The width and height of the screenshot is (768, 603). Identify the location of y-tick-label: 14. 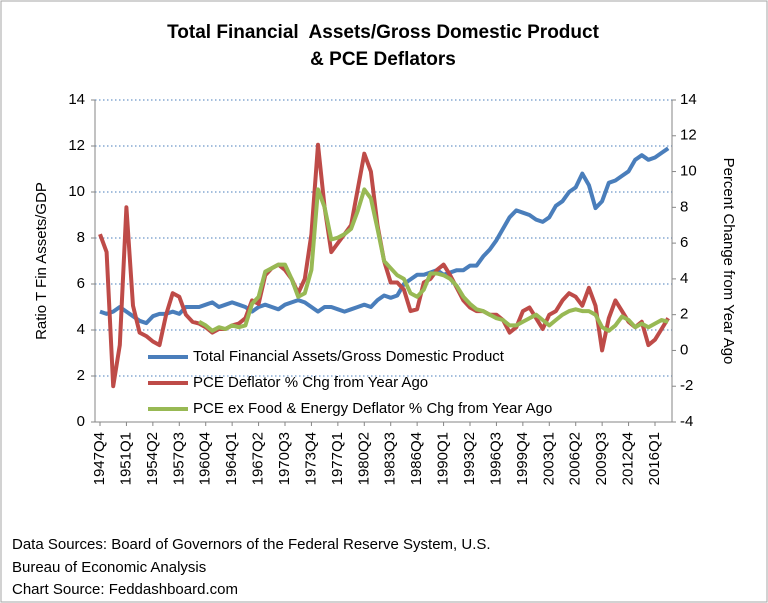
(76, 99).